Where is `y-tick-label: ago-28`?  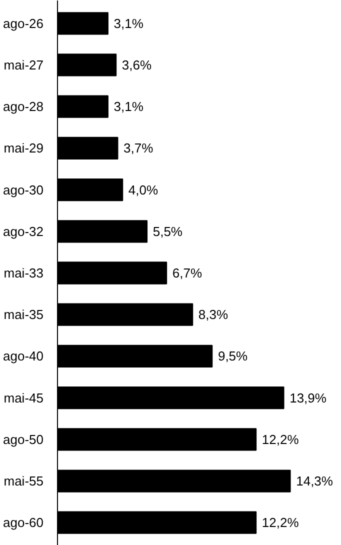
y-tick-label: ago-28 is located at coordinates (23, 106).